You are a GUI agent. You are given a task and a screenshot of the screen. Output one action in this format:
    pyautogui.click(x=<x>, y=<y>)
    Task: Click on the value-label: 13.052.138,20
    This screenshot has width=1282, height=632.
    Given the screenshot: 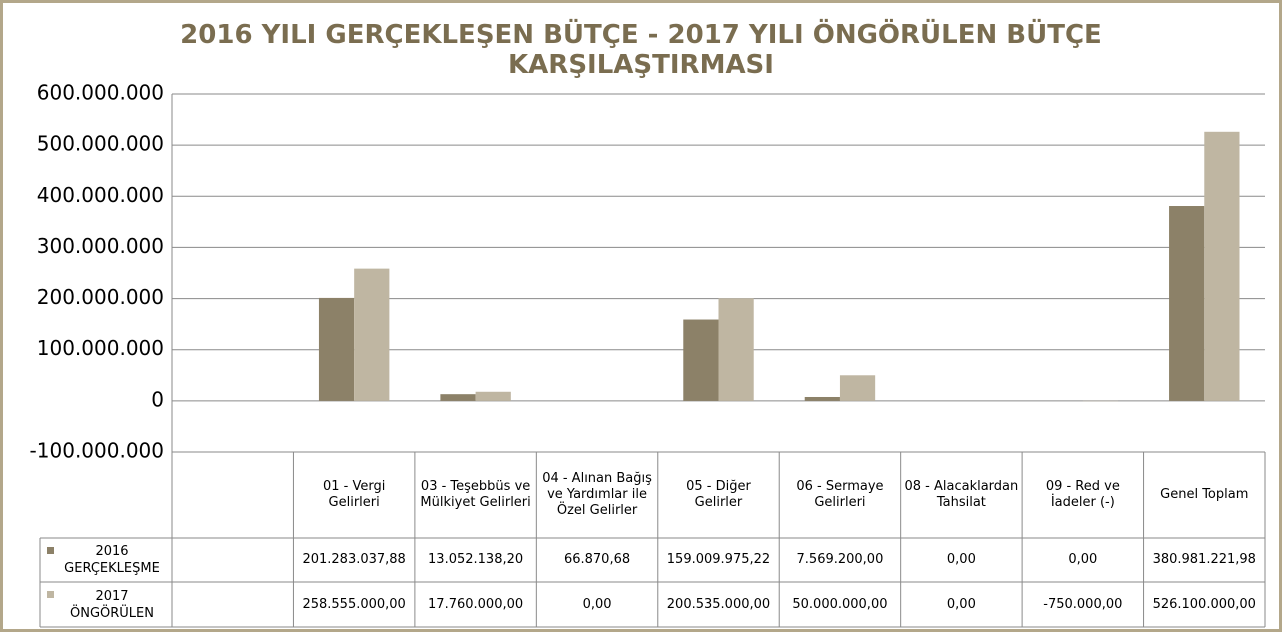 What is the action you would take?
    pyautogui.click(x=476, y=559)
    